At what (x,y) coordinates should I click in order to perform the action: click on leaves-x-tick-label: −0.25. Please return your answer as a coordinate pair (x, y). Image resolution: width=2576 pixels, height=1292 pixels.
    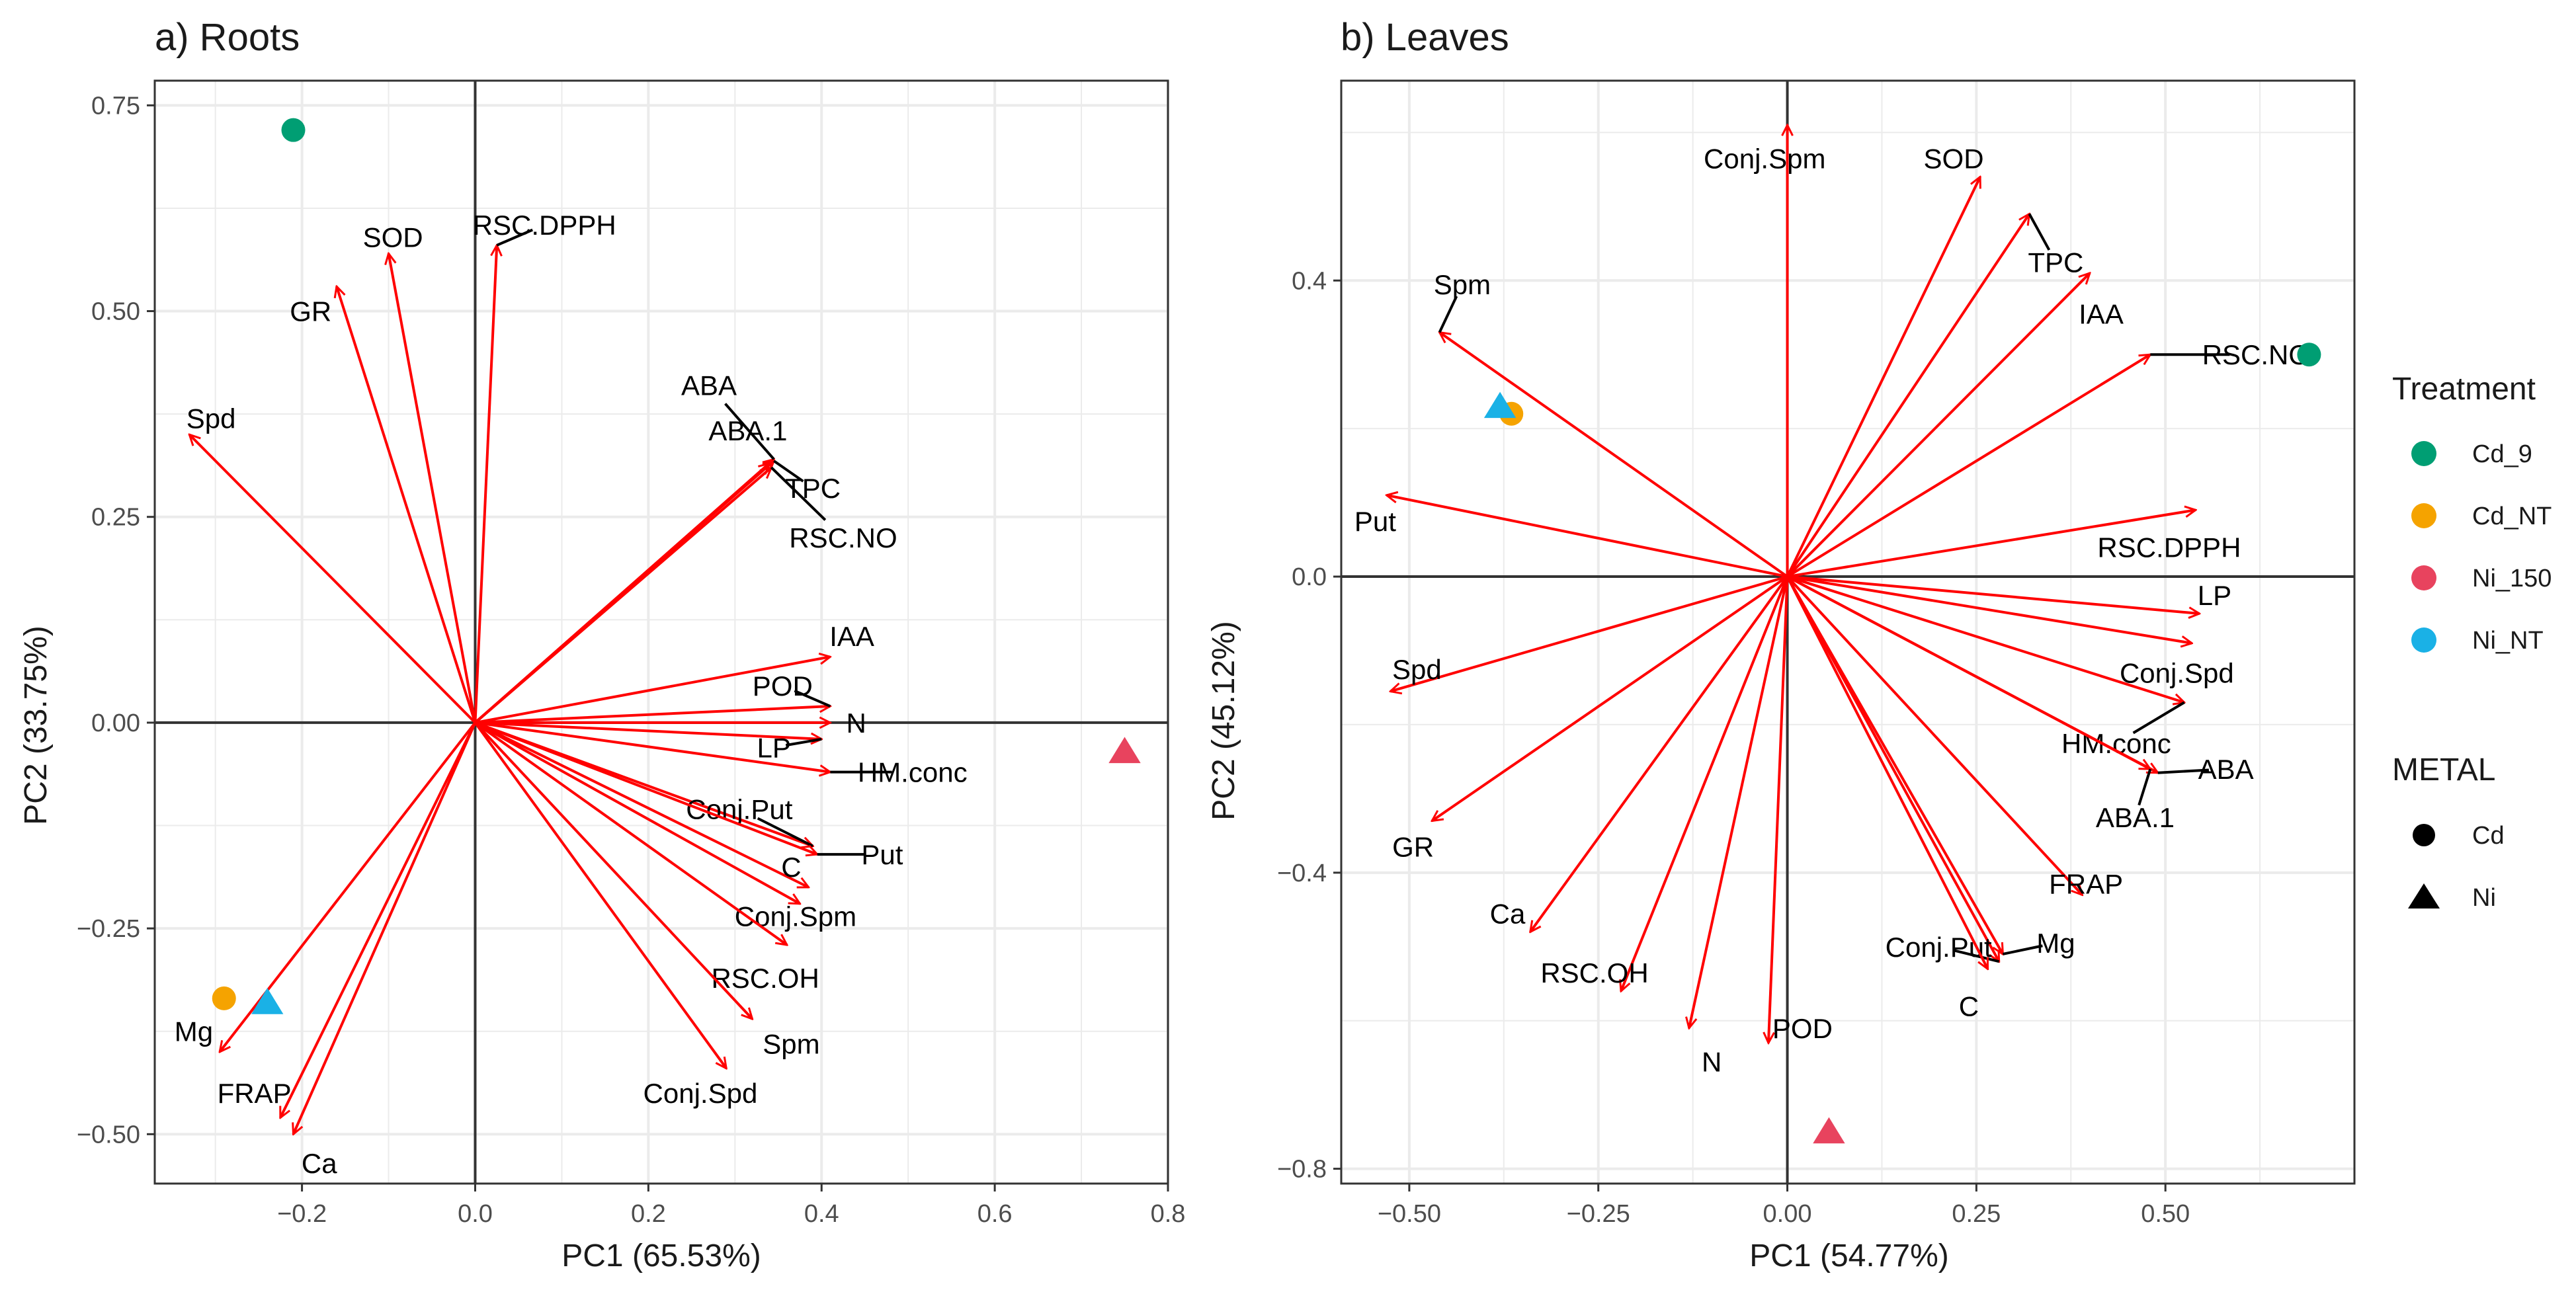
    Looking at the image, I should click on (1598, 1214).